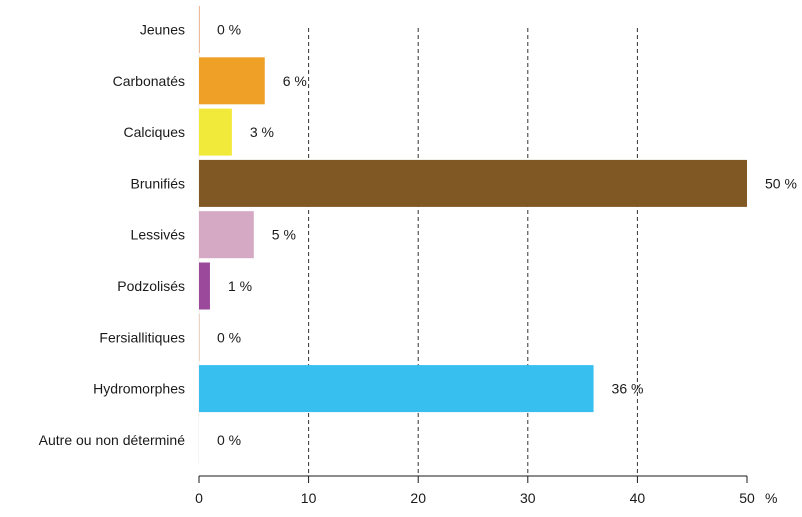 This screenshot has height=517, width=802. I want to click on value-label-4: 5 %, so click(284, 235).